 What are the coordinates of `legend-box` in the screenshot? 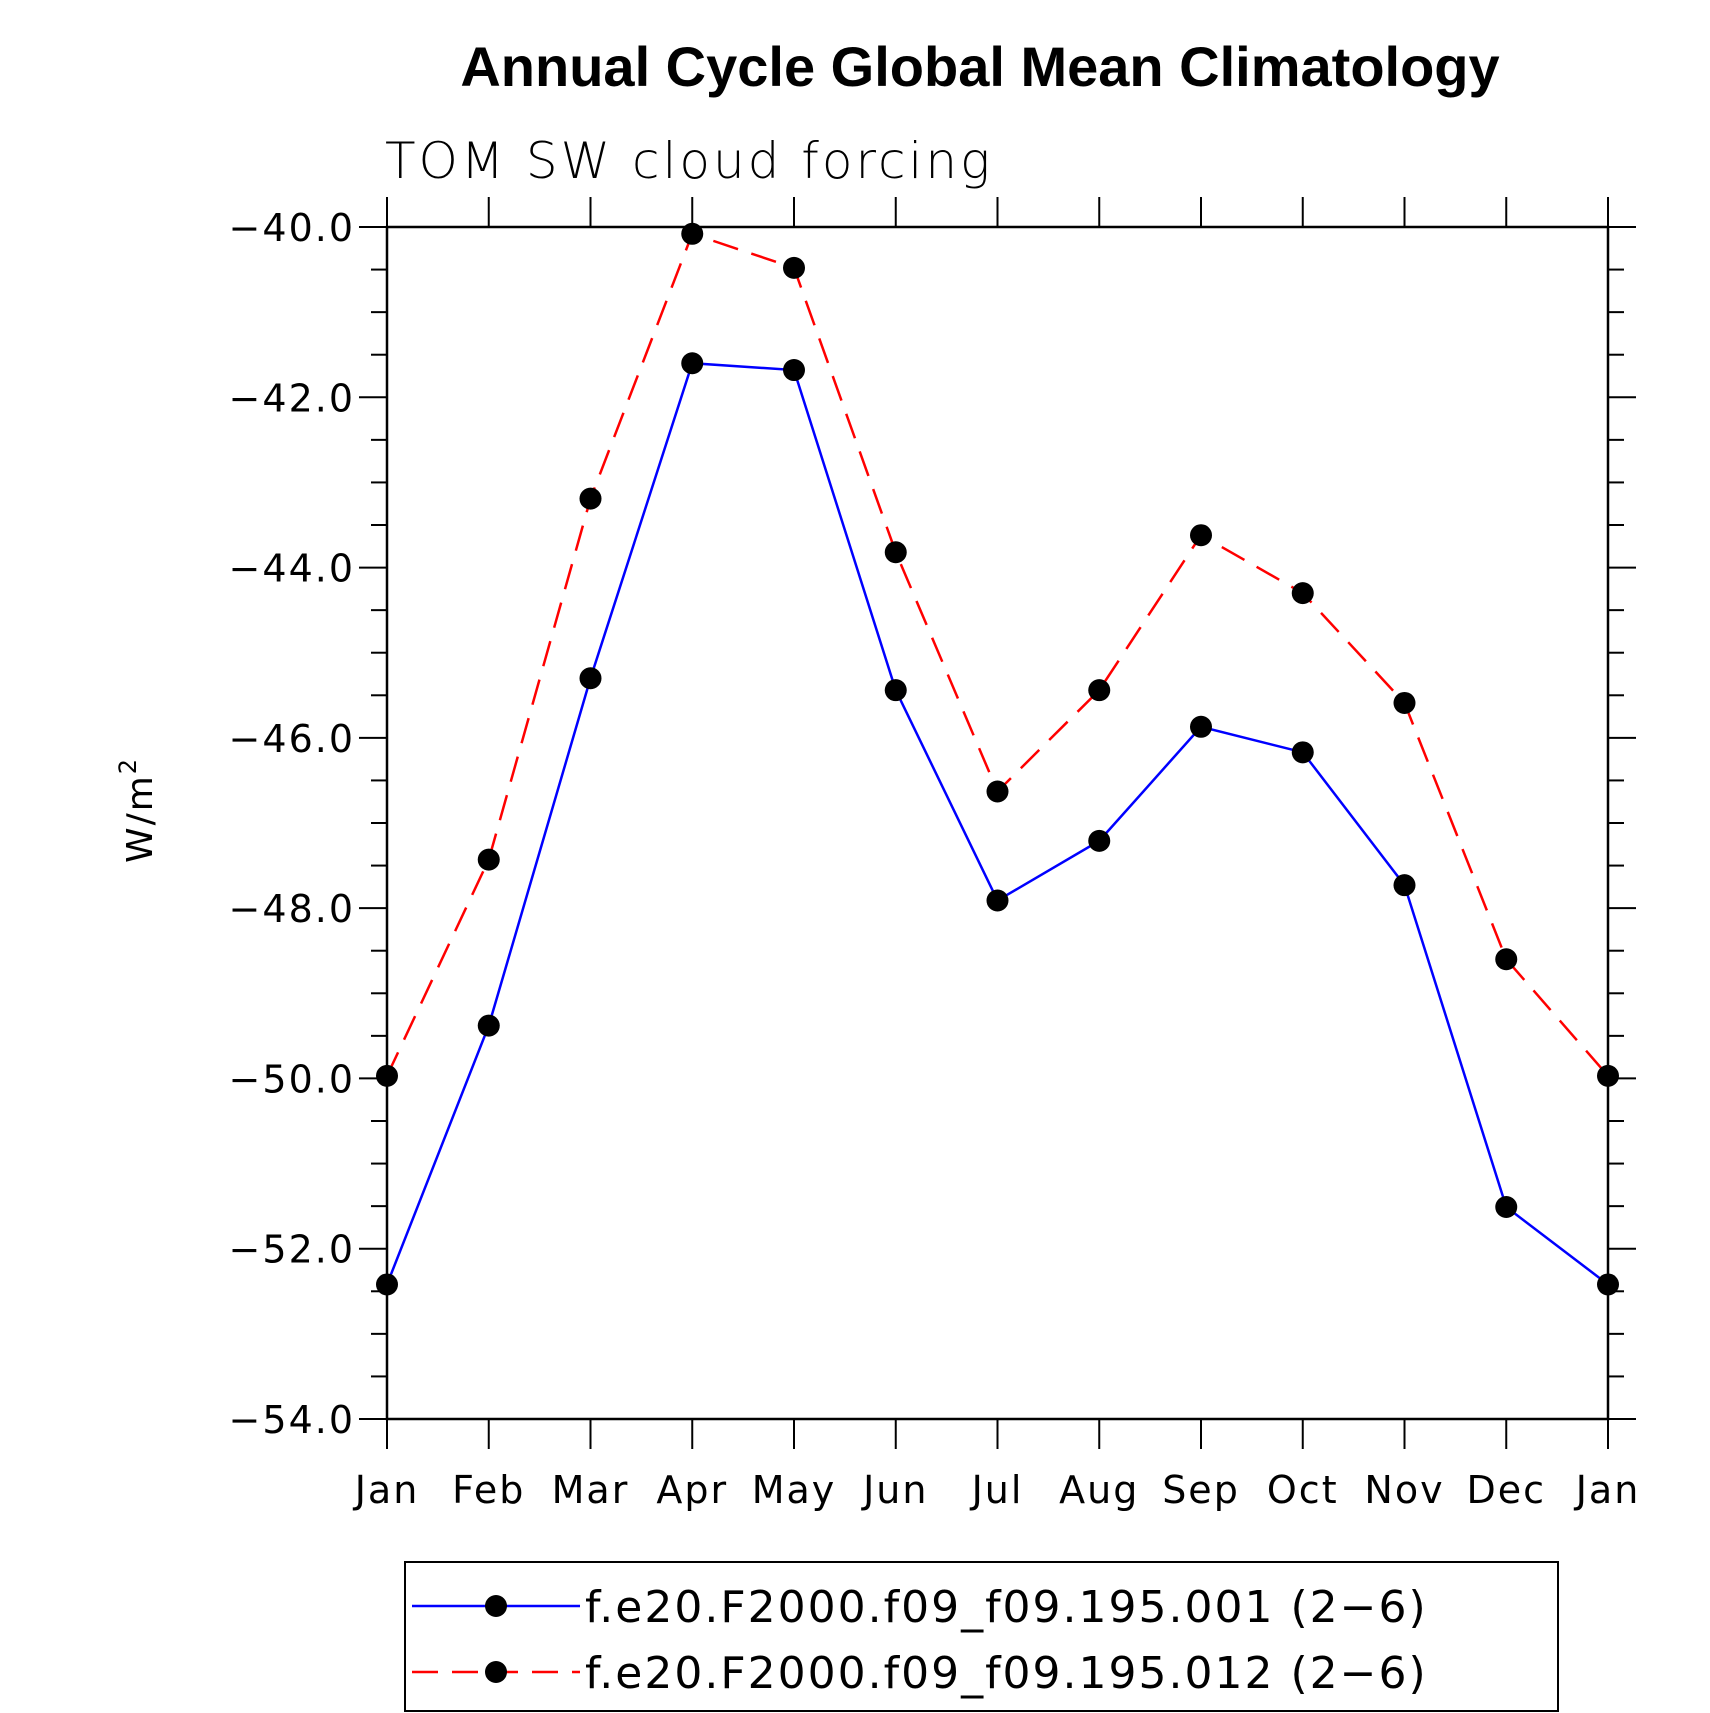 It's located at (981, 1636).